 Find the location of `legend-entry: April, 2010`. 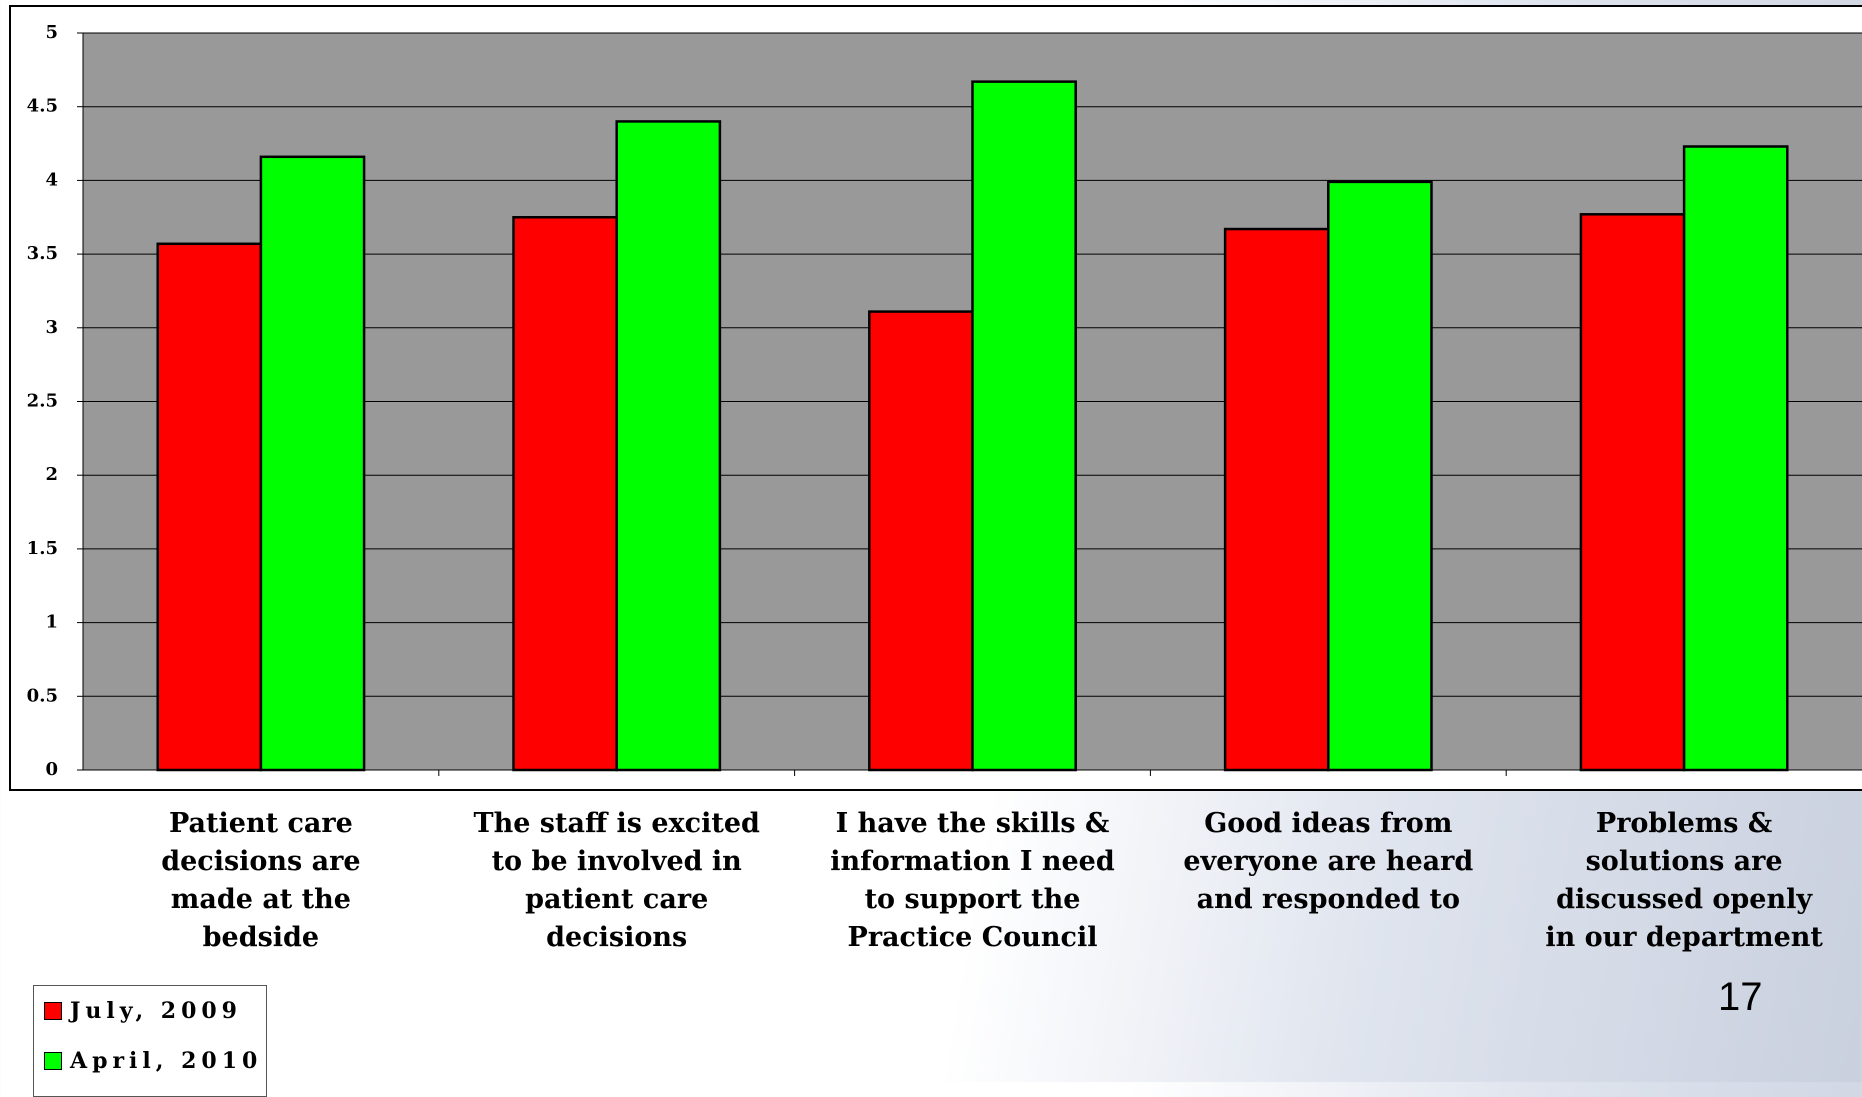

legend-entry: April, 2010 is located at coordinates (153, 1061).